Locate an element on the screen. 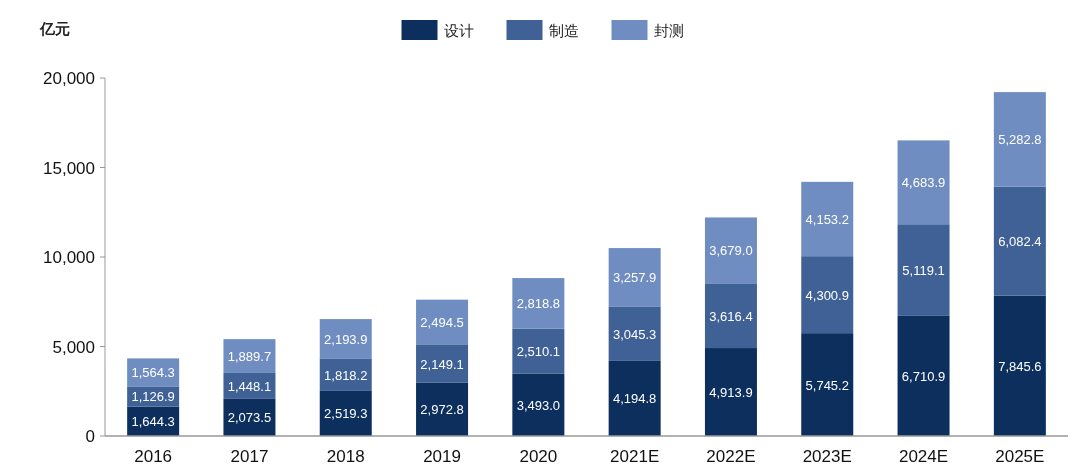 This screenshot has width=1078, height=467. data-label: 1,126.9 is located at coordinates (153, 397).